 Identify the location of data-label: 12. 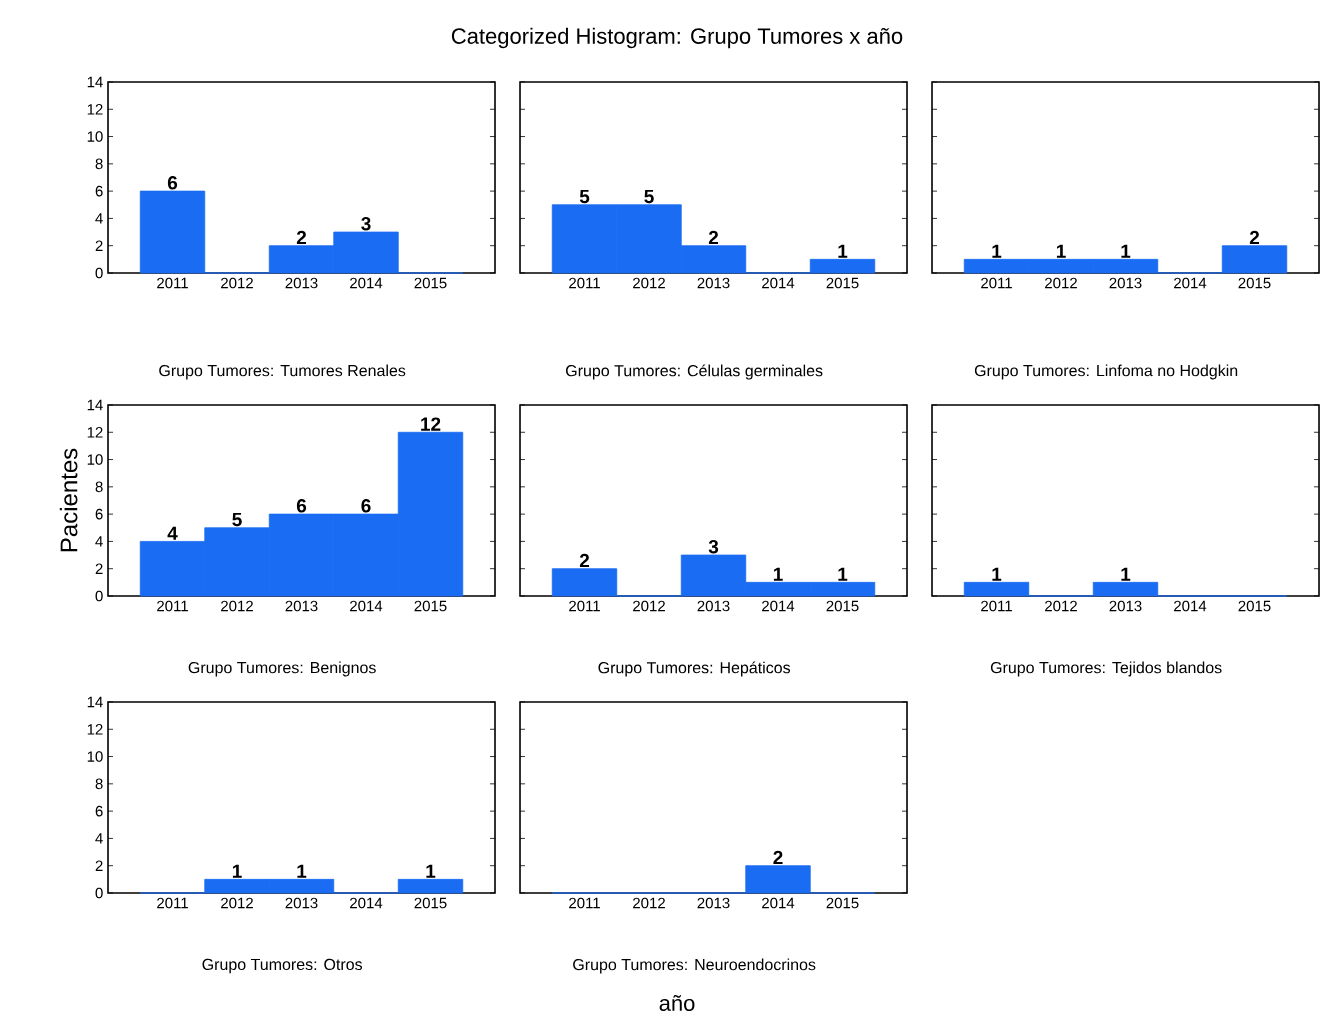
(431, 424).